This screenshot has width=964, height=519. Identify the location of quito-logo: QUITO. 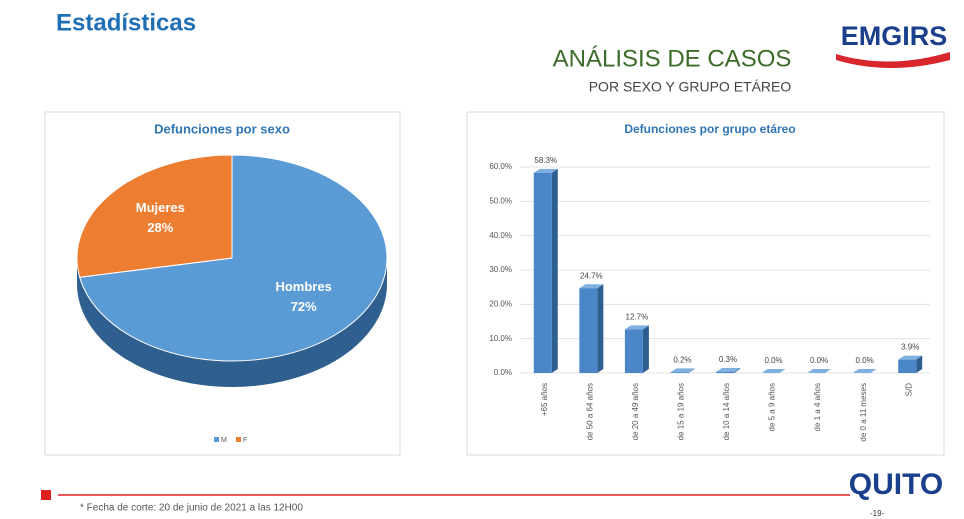
(896, 484).